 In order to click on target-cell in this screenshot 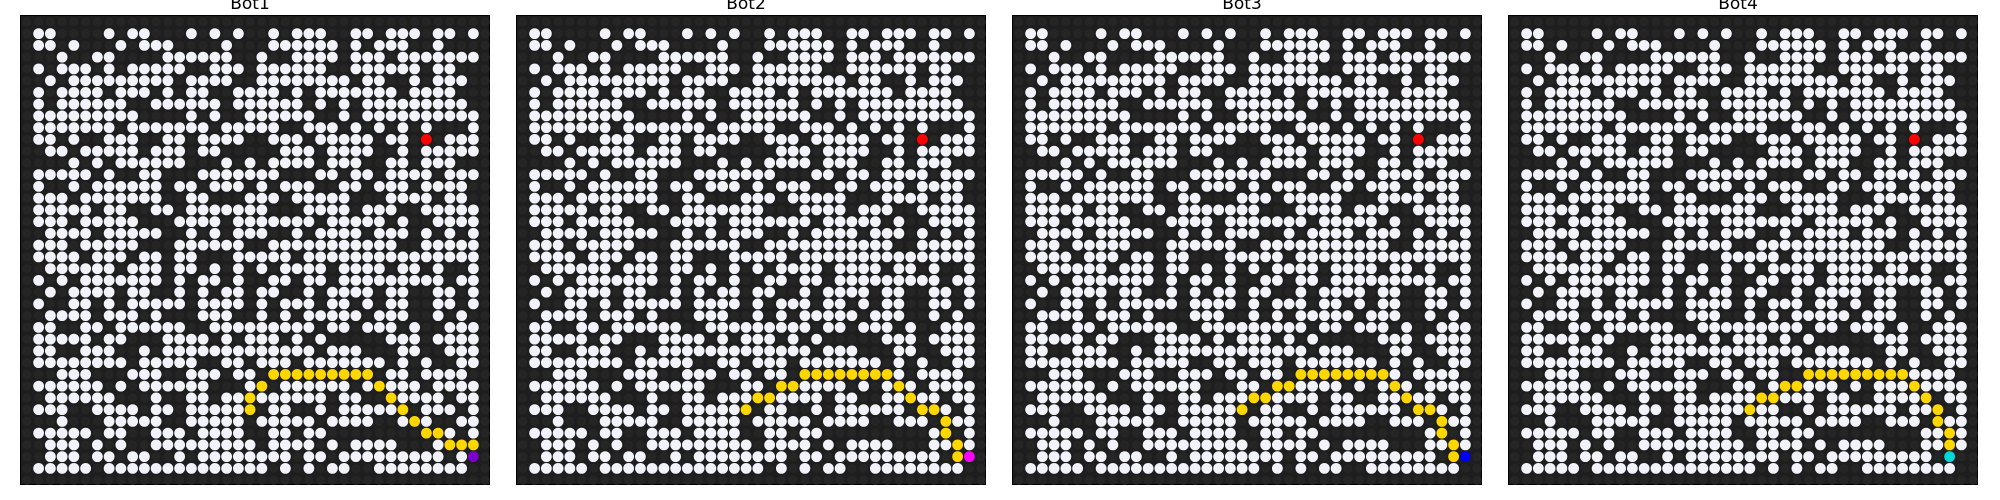, I will do `click(1418, 139)`.